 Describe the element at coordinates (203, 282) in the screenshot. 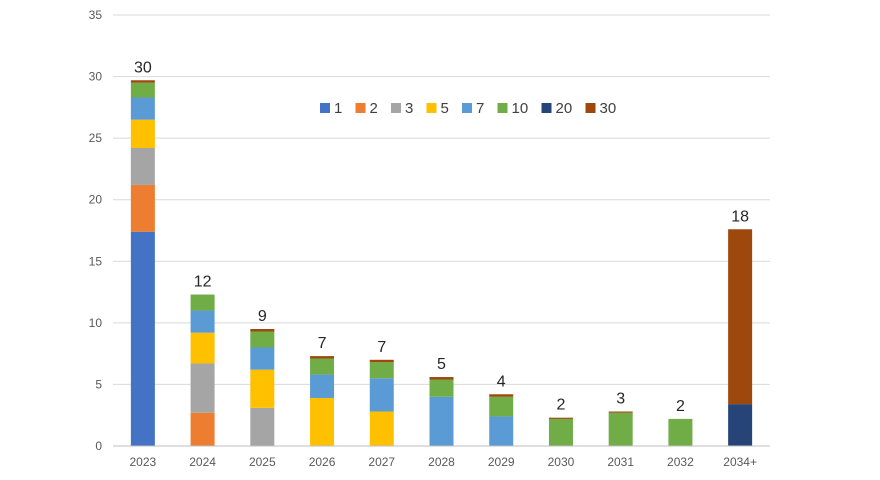

I see `total-label: 12` at that location.